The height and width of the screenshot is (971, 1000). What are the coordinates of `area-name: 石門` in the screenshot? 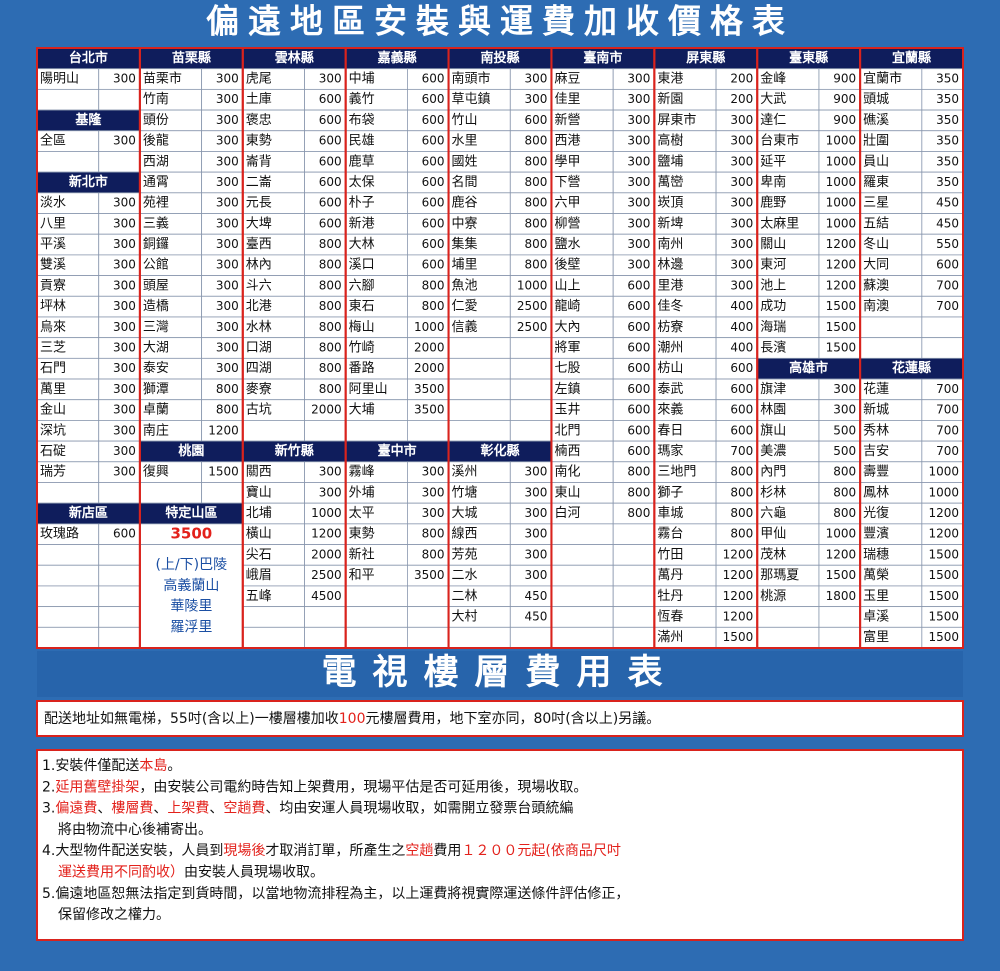 It's located at (53, 368).